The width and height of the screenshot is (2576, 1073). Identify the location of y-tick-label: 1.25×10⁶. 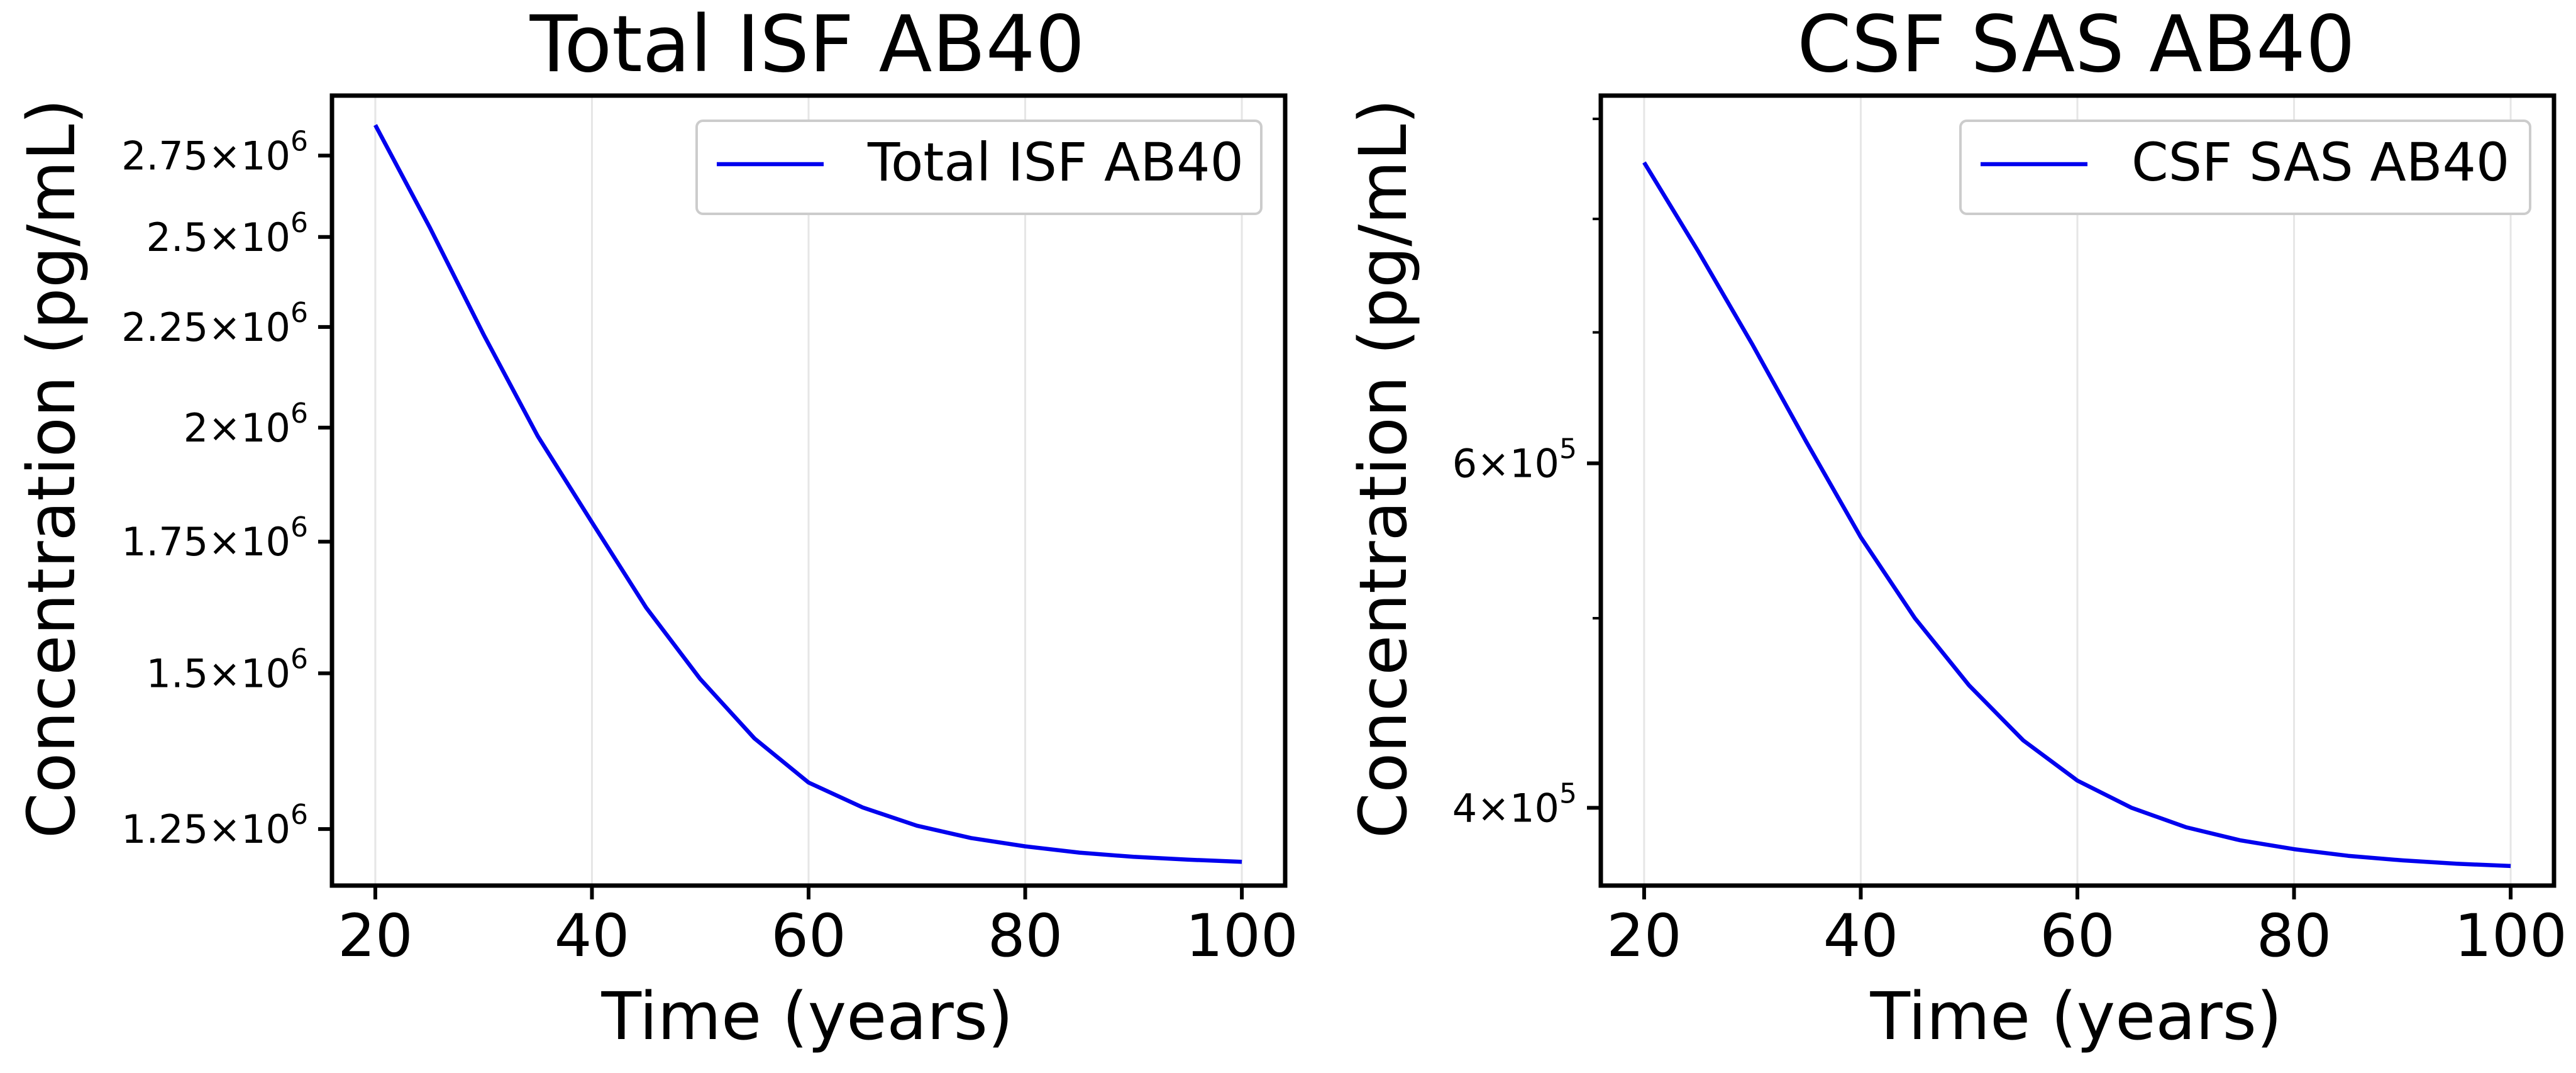
(214, 825).